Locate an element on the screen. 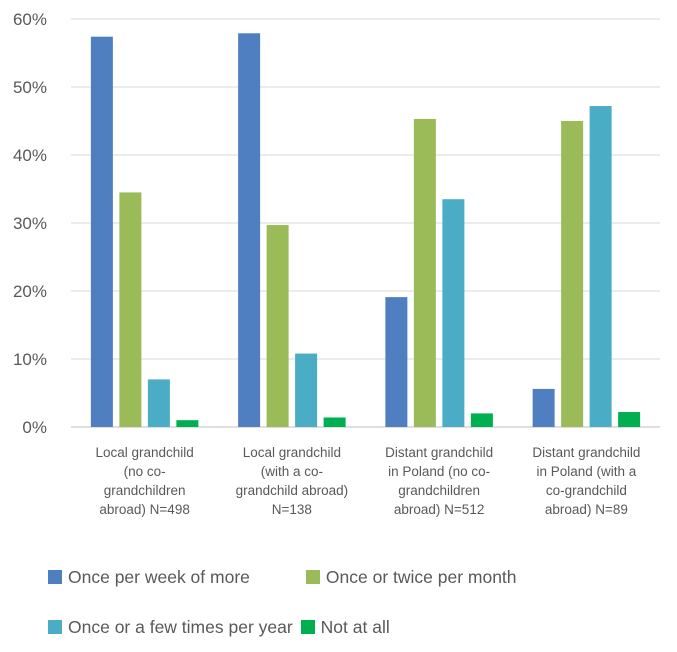 The width and height of the screenshot is (677, 652). legend-item-monthly: Once or twice per month is located at coordinates (411, 577).